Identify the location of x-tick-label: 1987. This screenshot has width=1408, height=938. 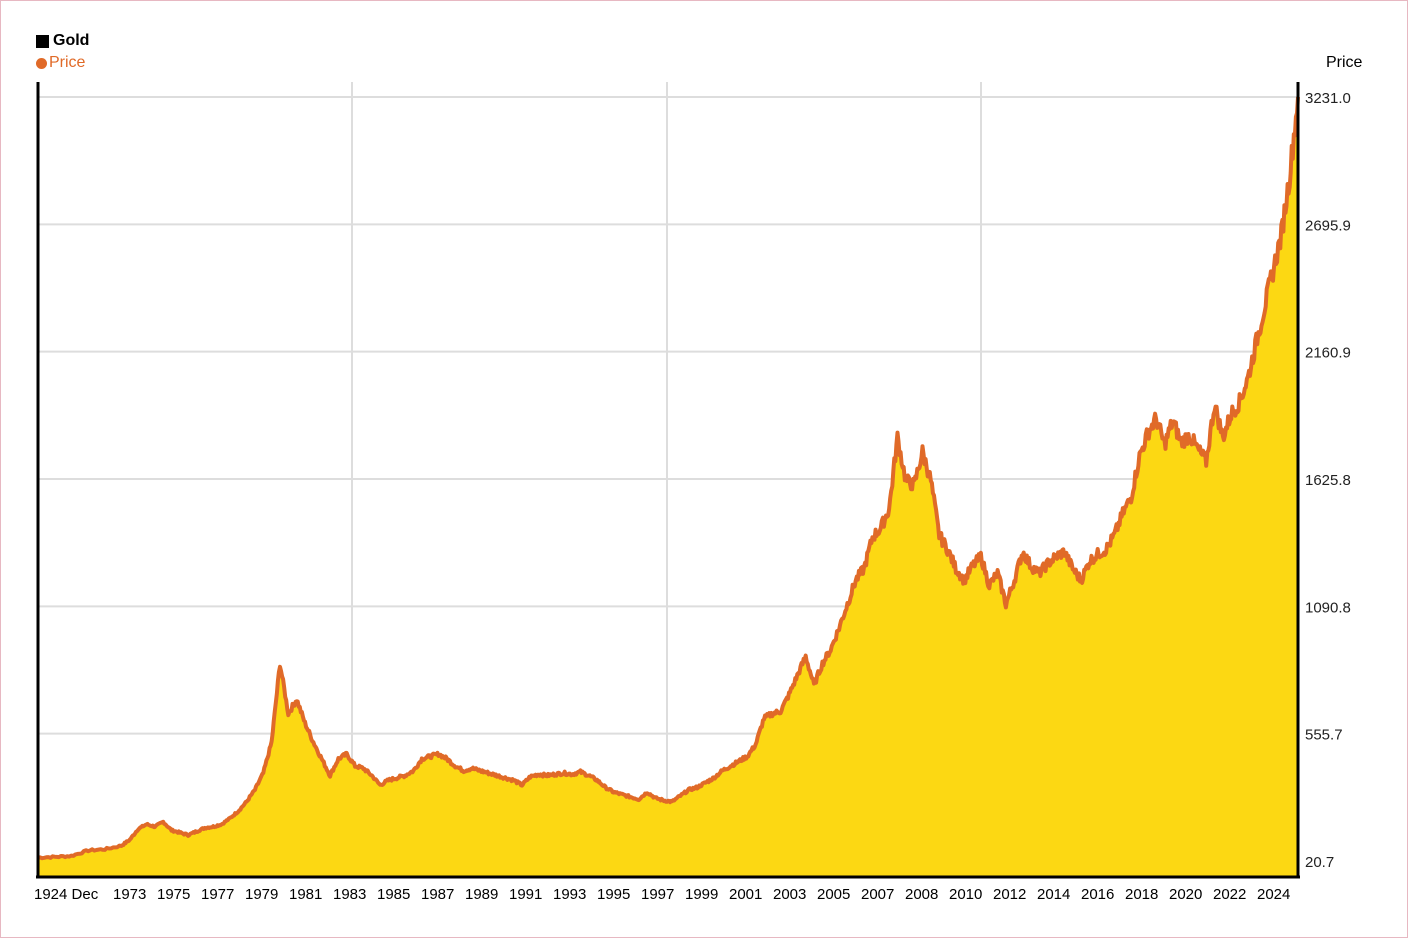
(437, 894).